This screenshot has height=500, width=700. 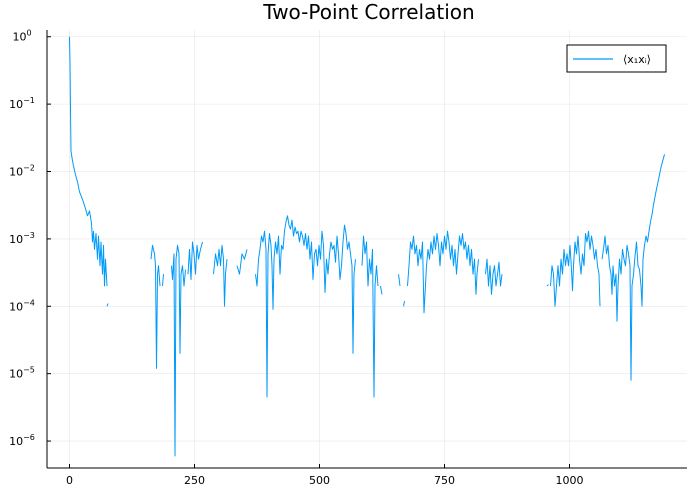 What do you see at coordinates (570, 480) in the screenshot?
I see `x-tick-label: 1000` at bounding box center [570, 480].